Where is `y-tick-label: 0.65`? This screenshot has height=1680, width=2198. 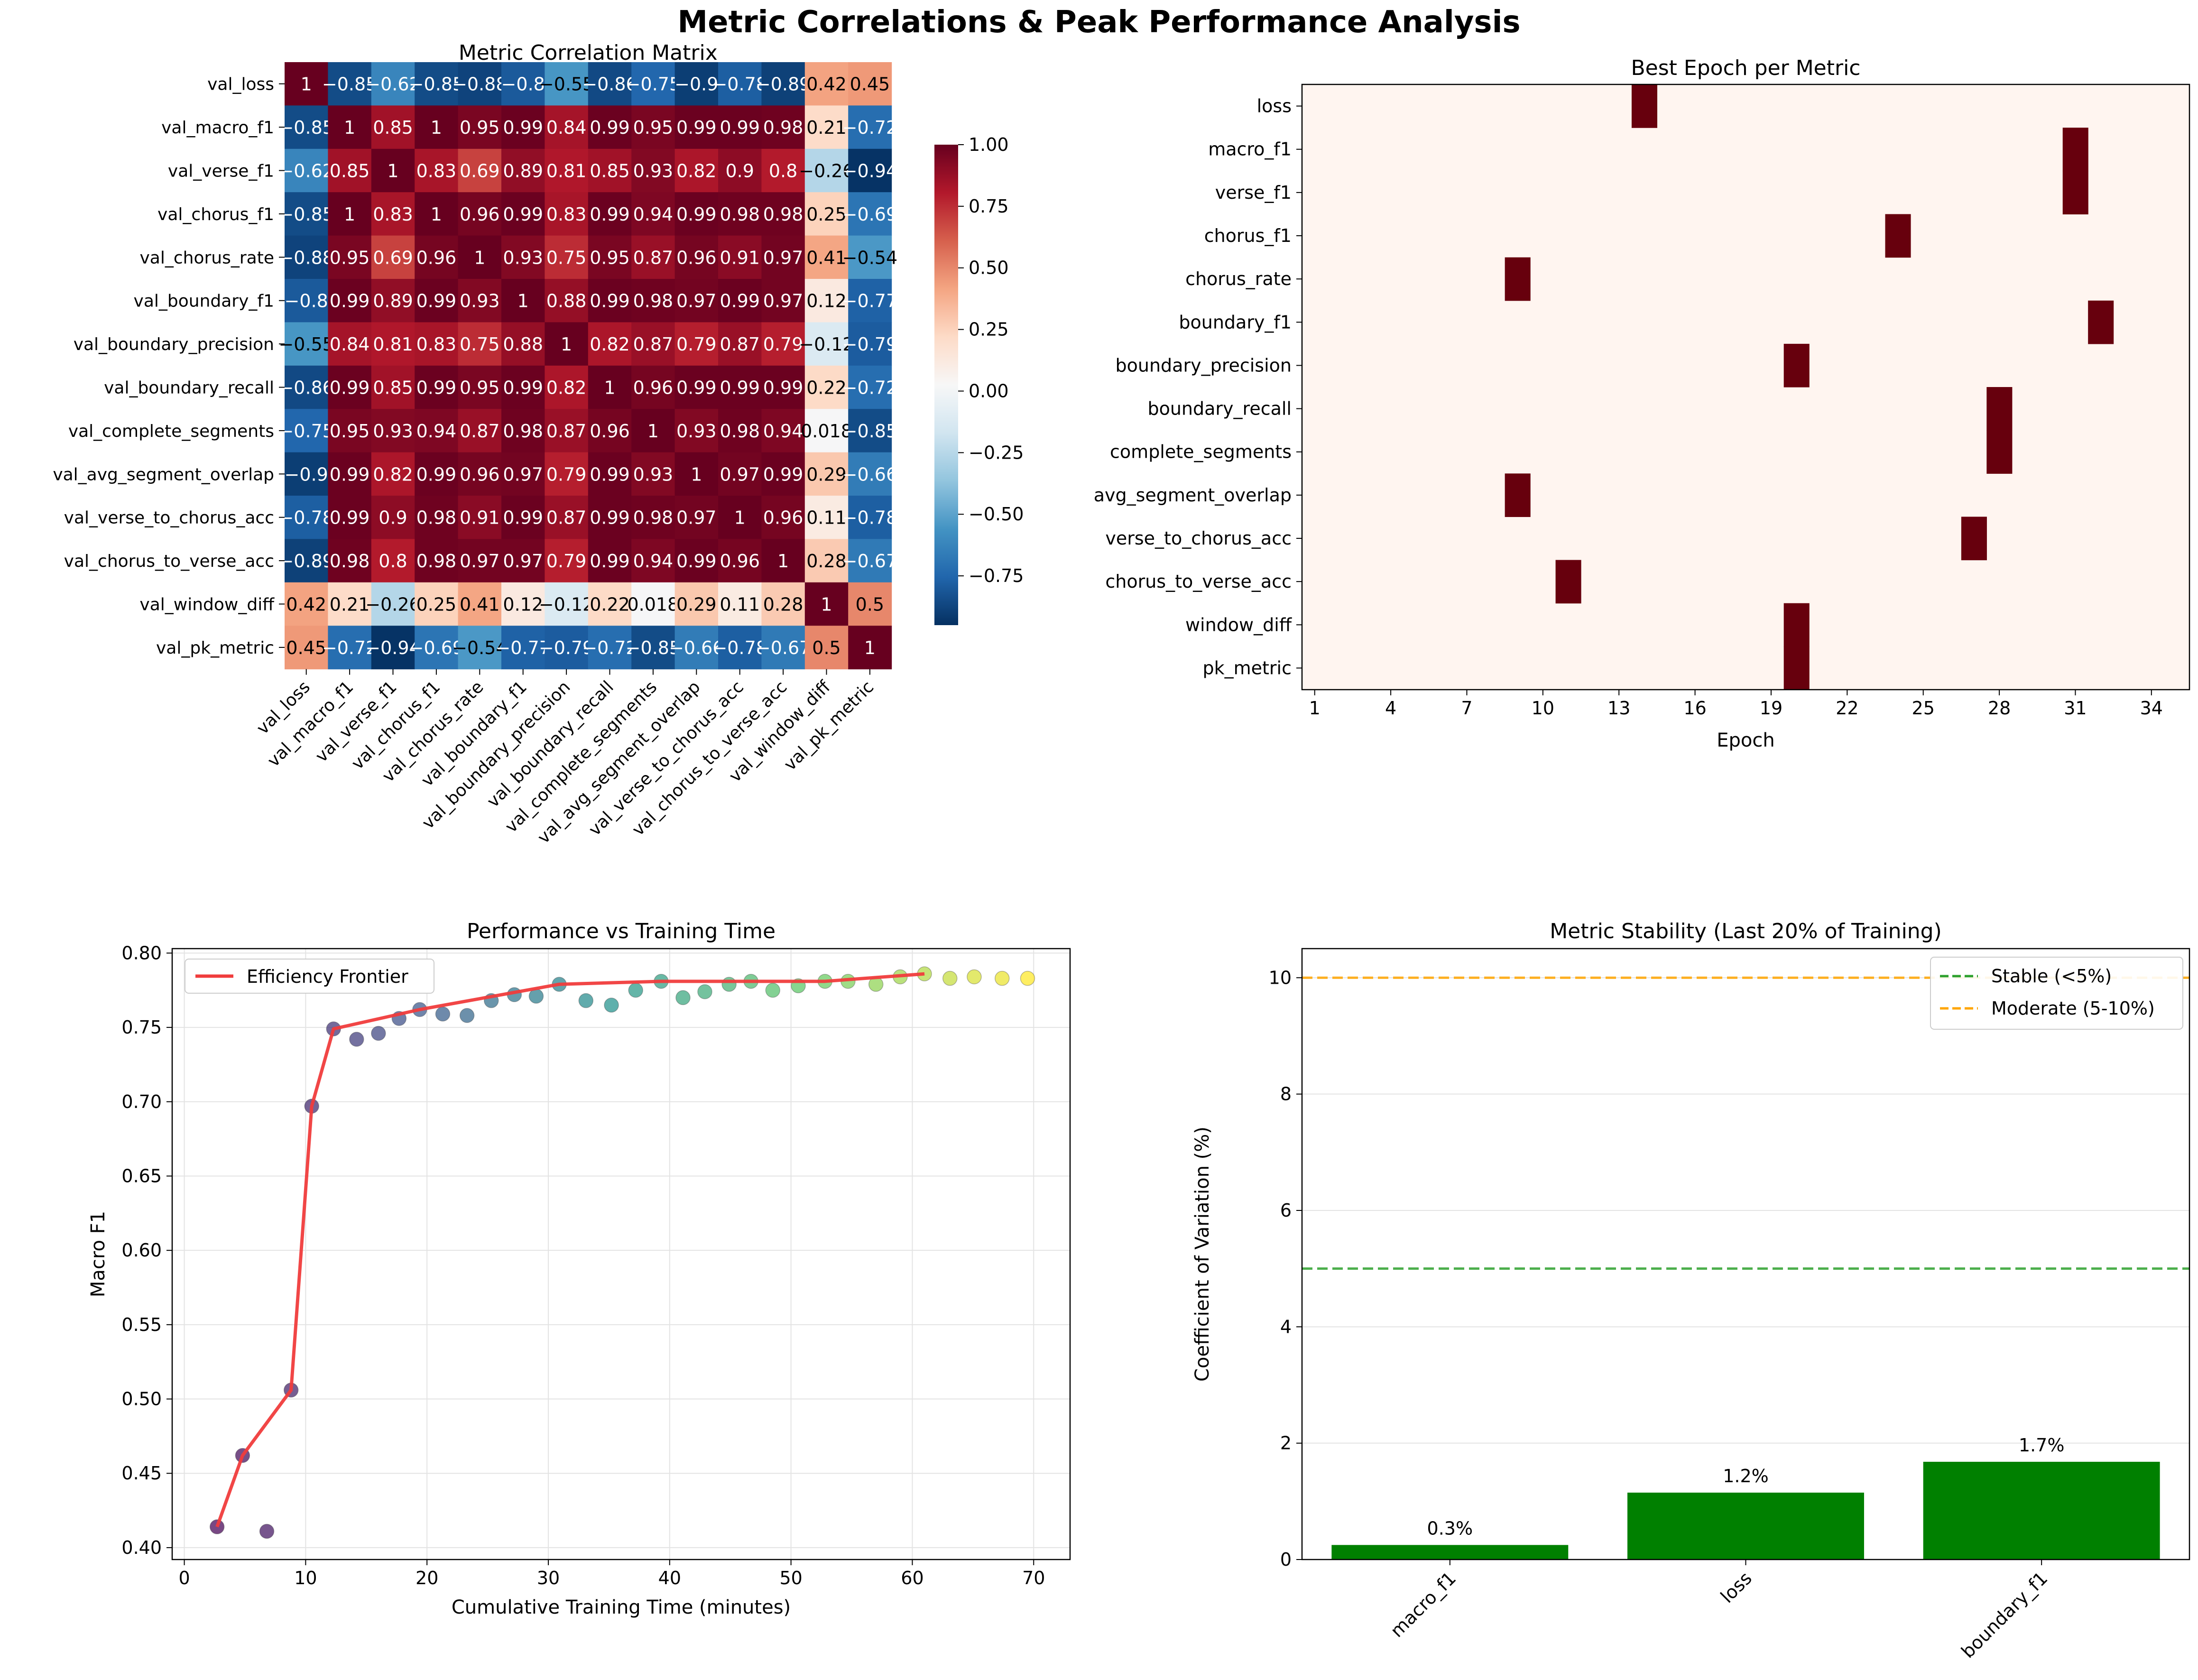 y-tick-label: 0.65 is located at coordinates (141, 1175).